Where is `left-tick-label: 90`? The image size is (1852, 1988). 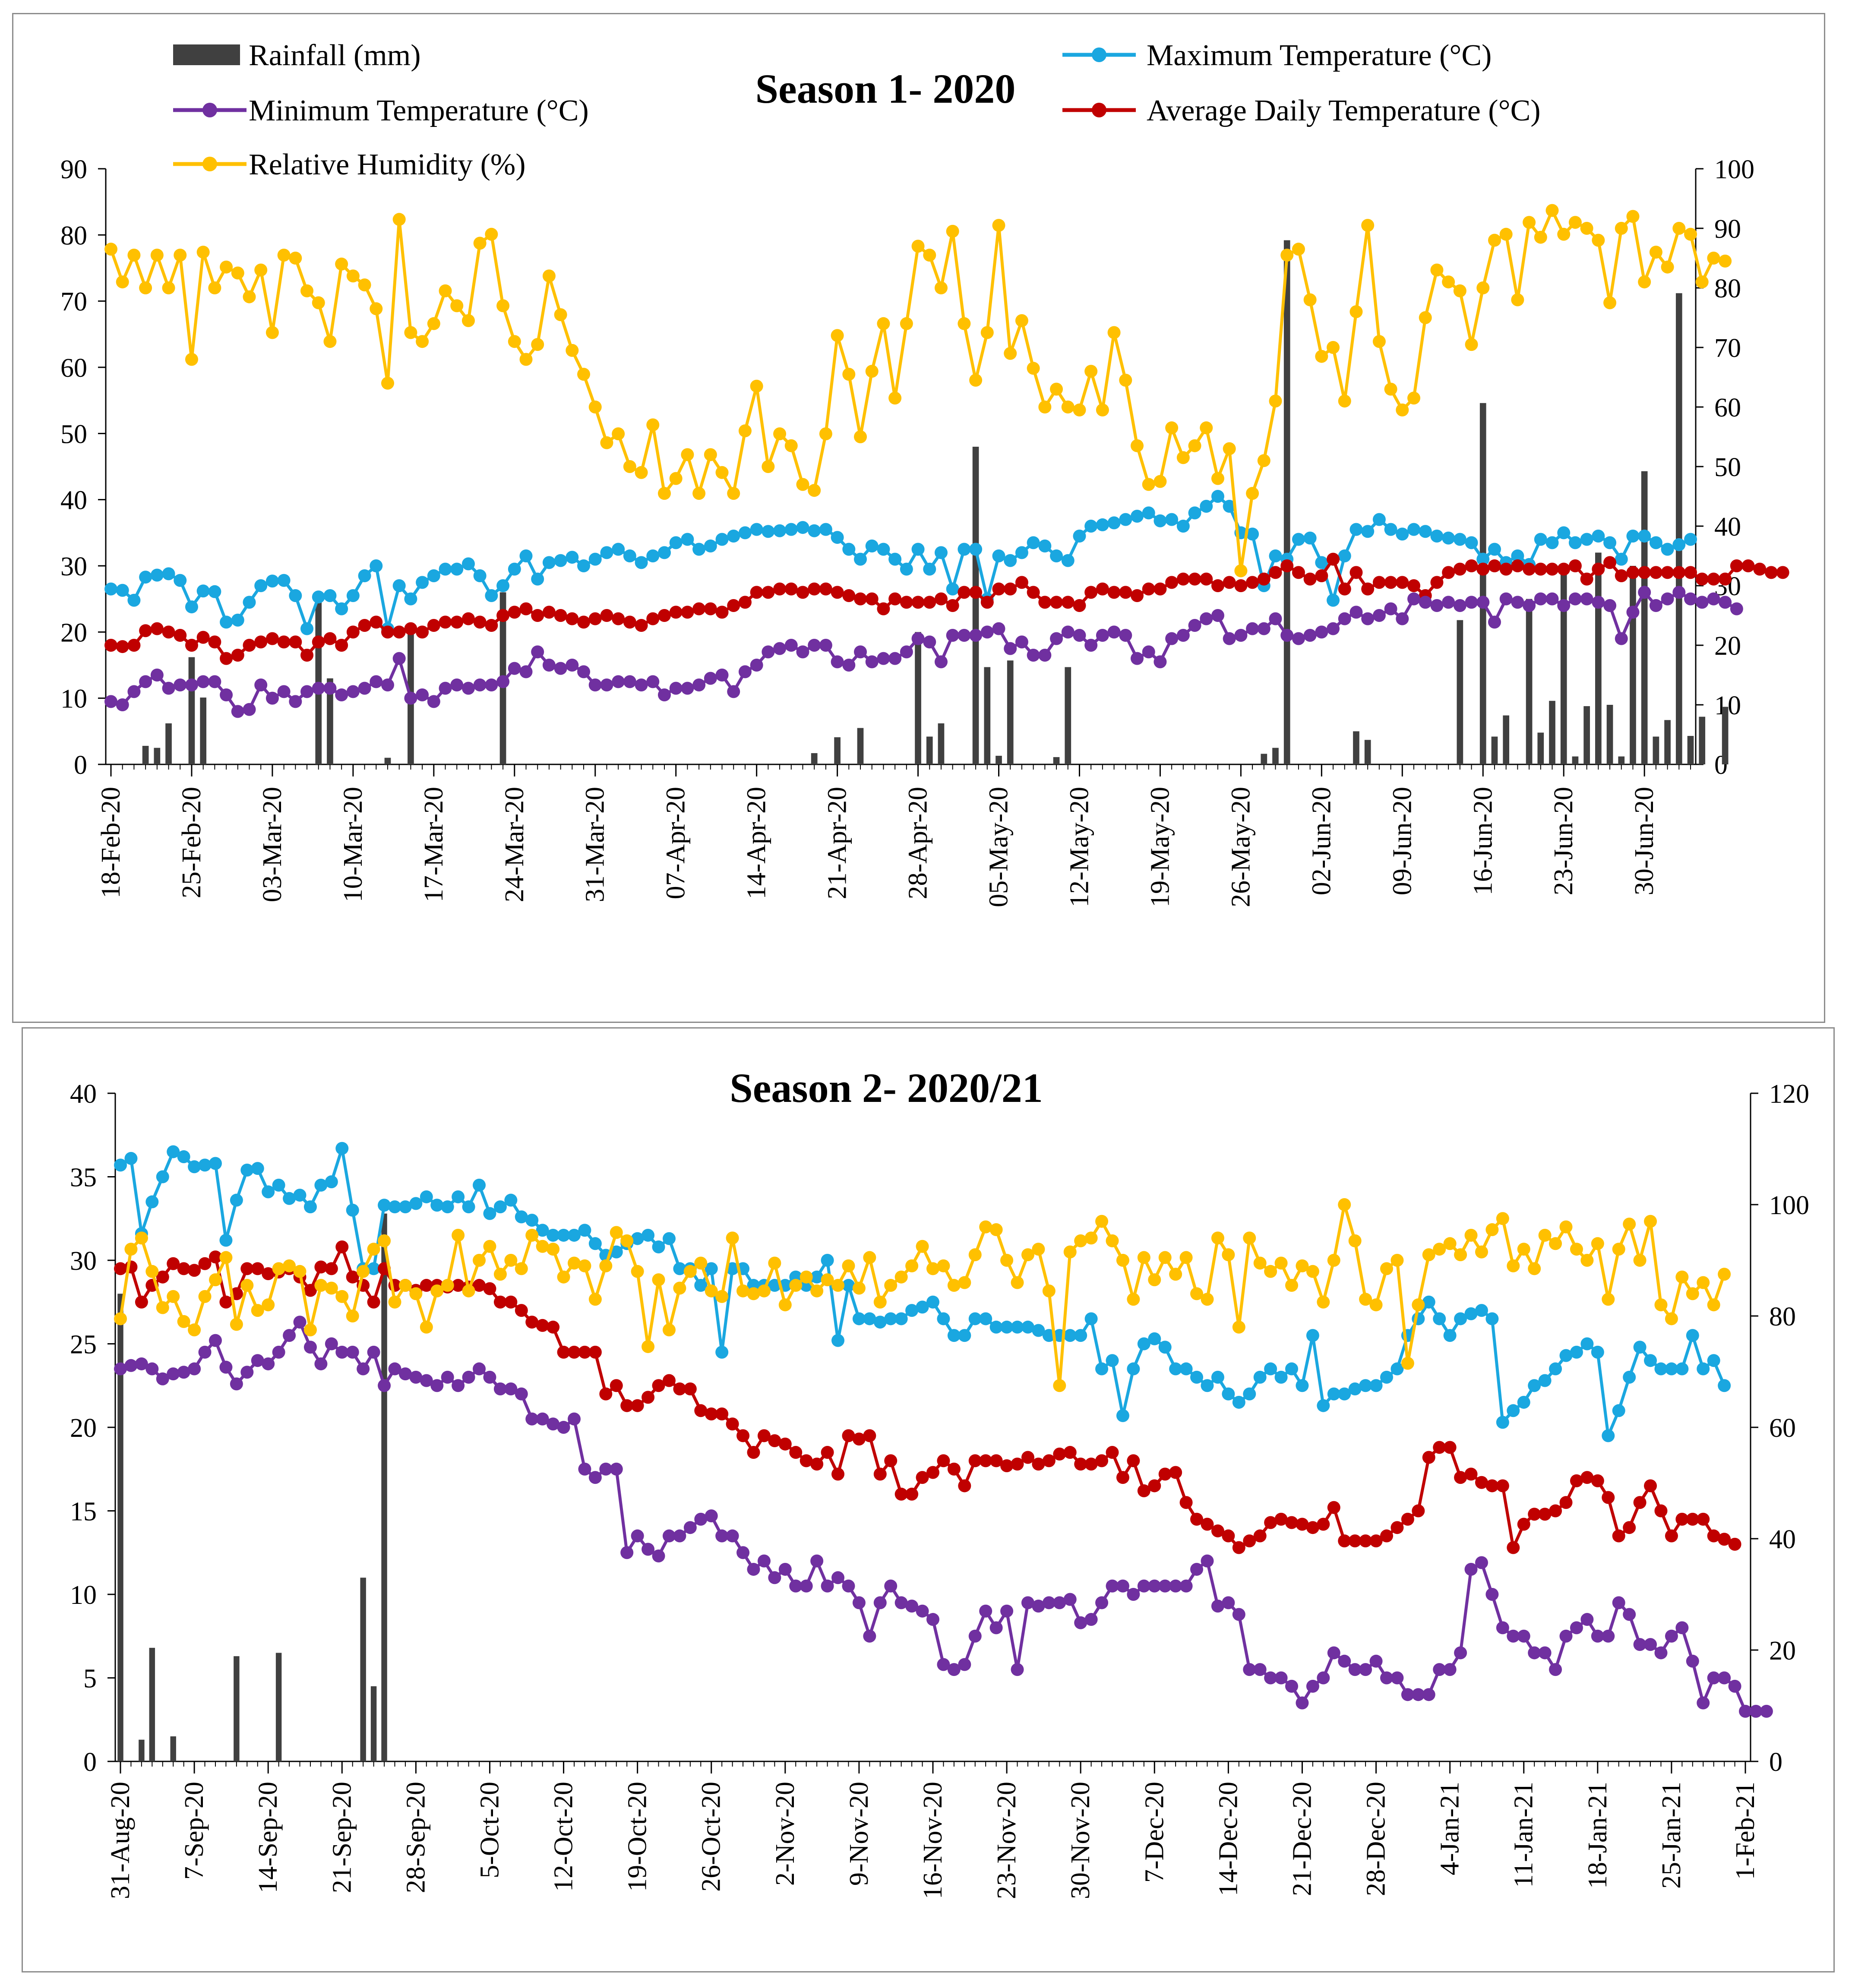 left-tick-label: 90 is located at coordinates (74, 169).